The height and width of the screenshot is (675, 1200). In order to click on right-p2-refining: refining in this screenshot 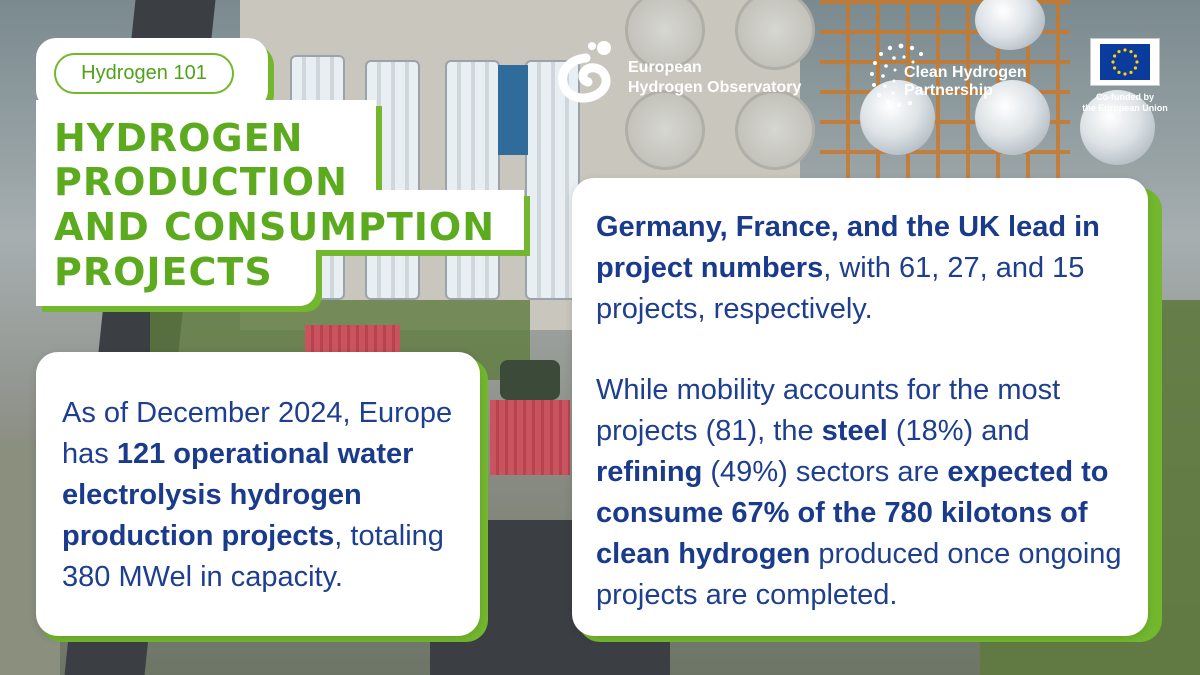, I will do `click(649, 472)`.